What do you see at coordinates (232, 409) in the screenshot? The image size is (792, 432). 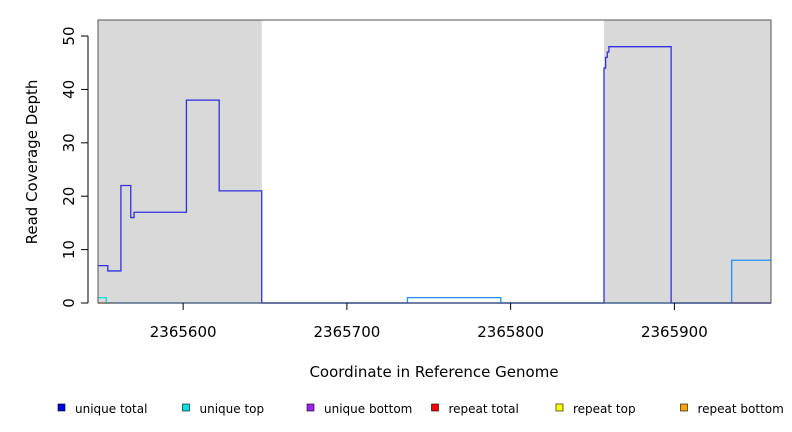 I see `legend-label: unique top` at bounding box center [232, 409].